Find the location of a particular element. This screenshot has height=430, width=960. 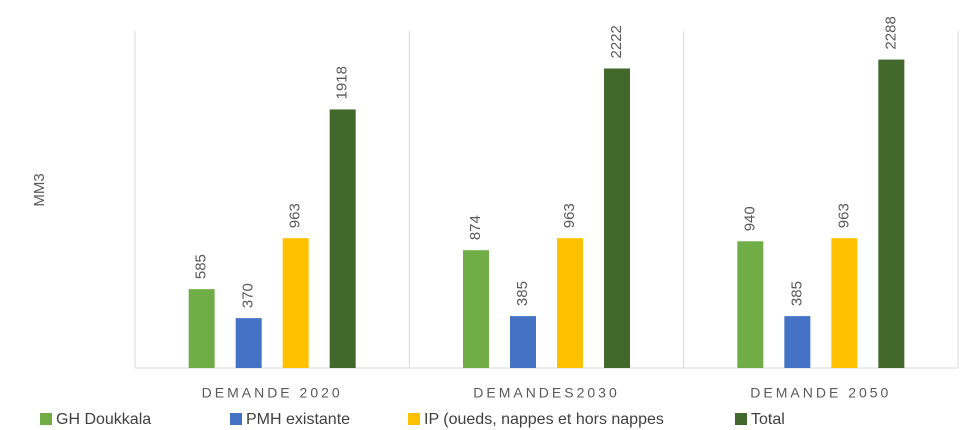

y-axis-label: MM3 is located at coordinates (39, 189).